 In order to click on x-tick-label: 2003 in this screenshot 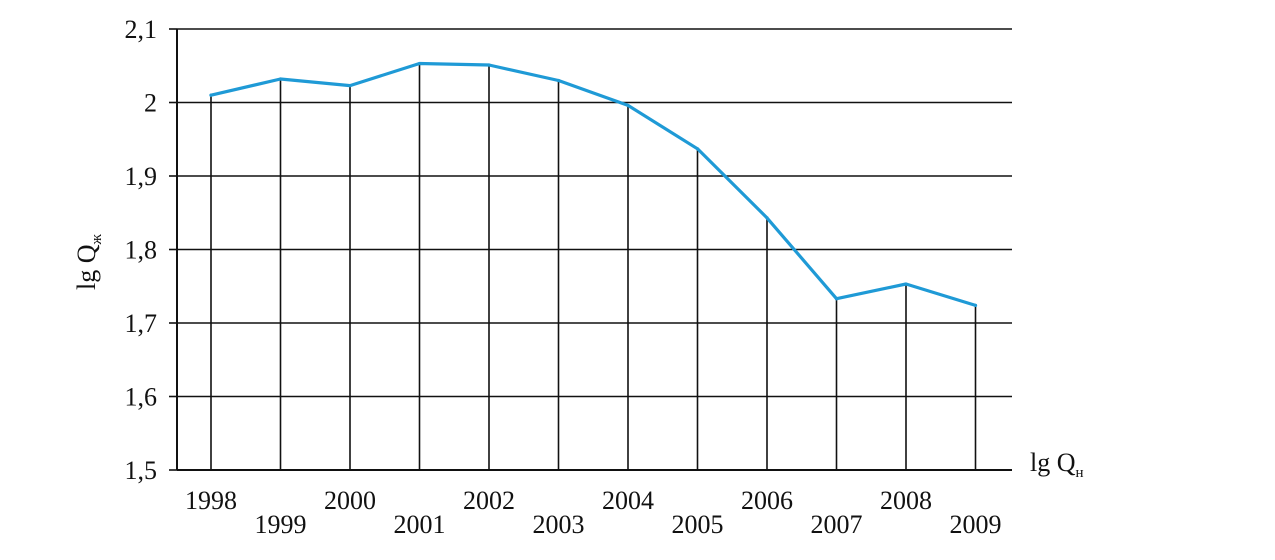, I will do `click(559, 524)`.